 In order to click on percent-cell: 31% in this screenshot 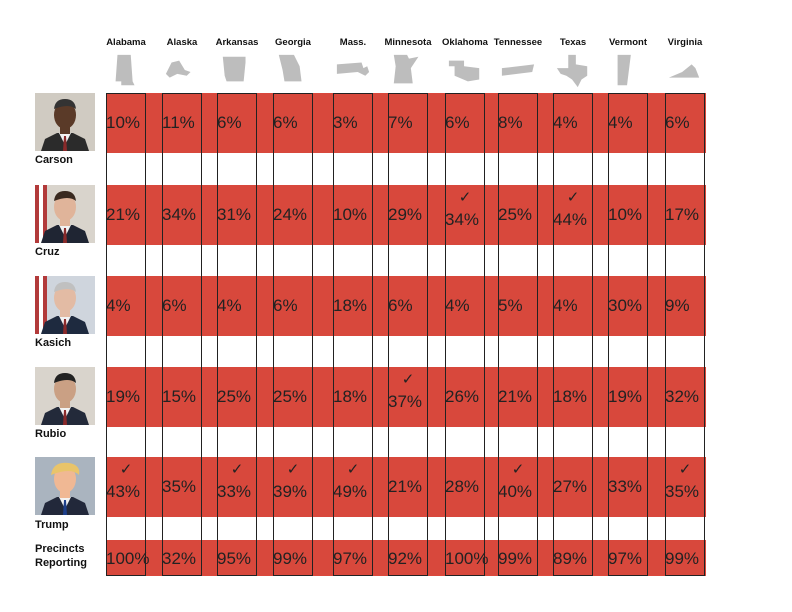, I will do `click(234, 214)`.